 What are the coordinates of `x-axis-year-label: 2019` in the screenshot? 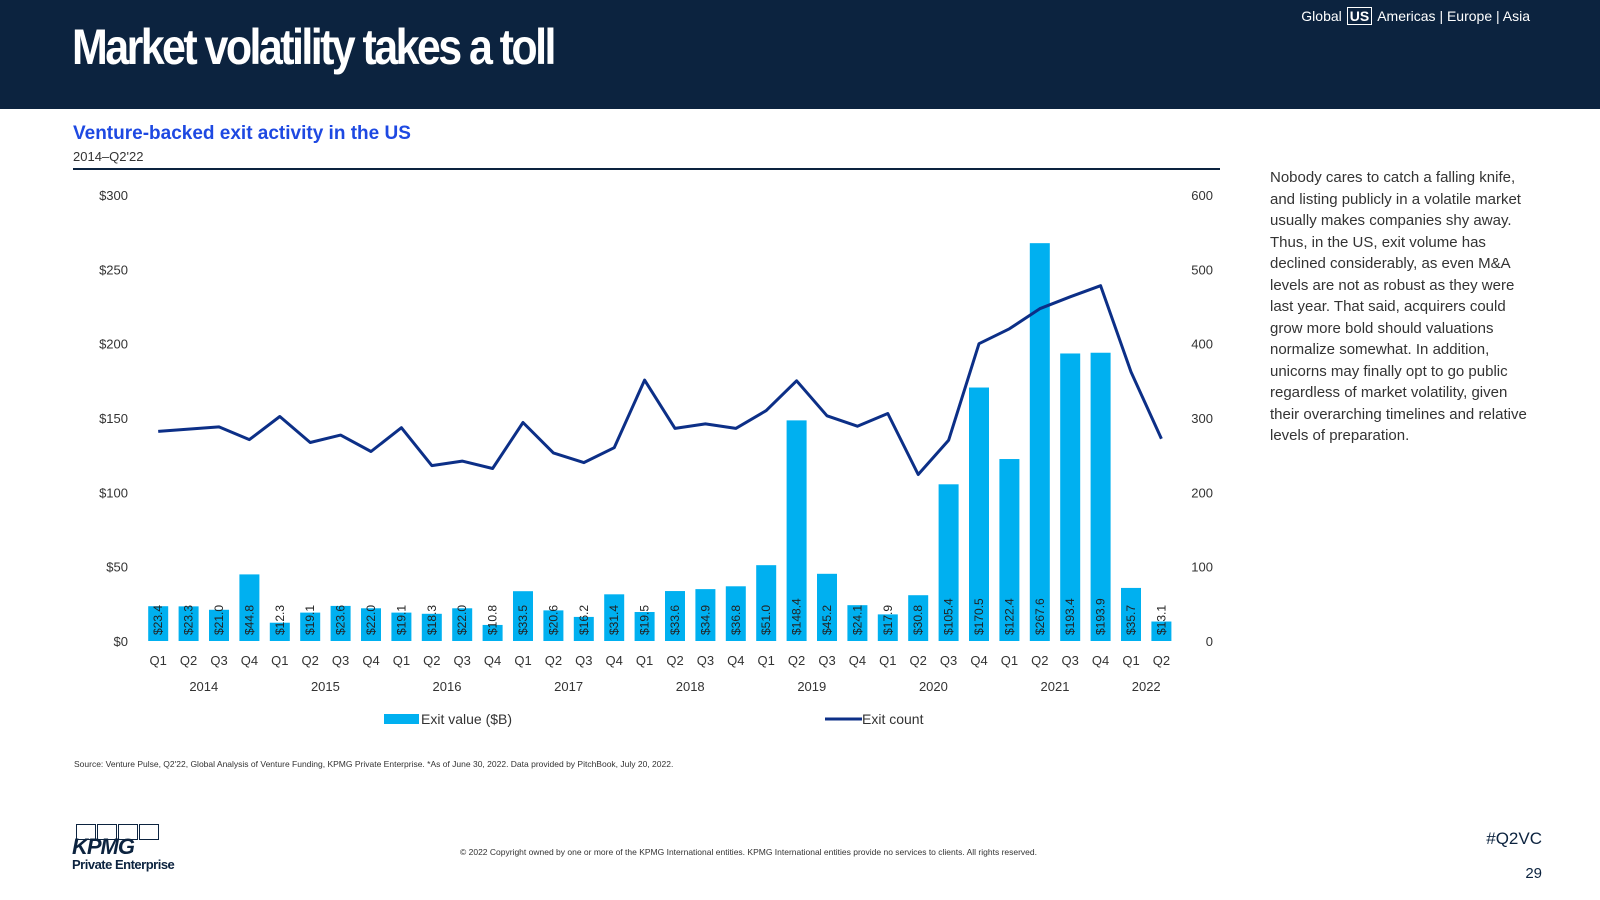 It's located at (811, 686).